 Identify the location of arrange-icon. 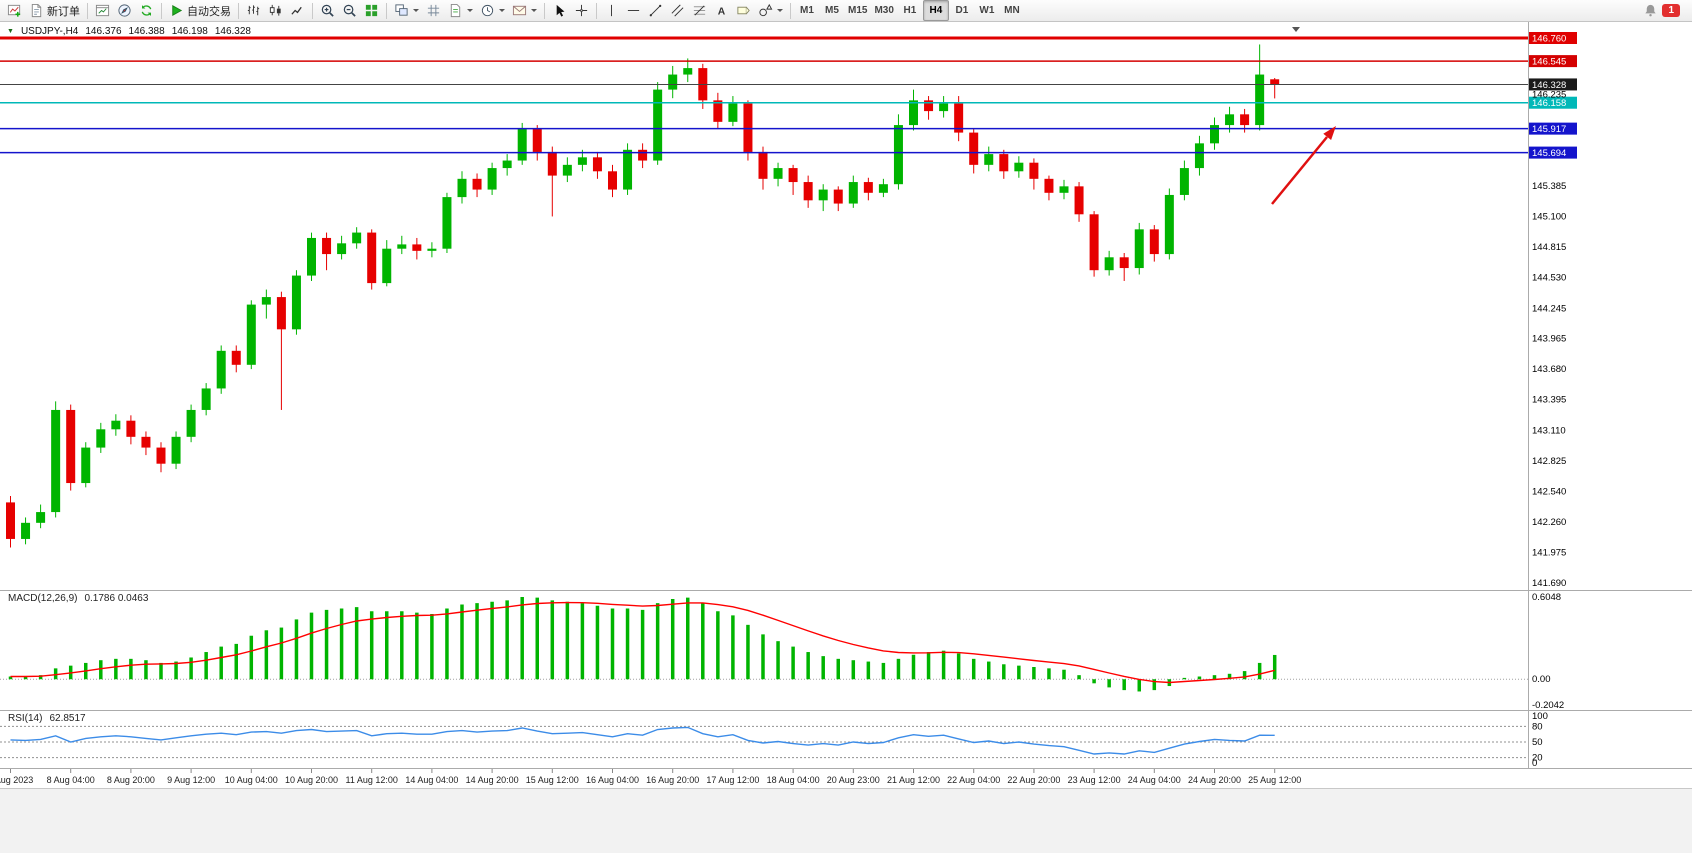
(401, 10).